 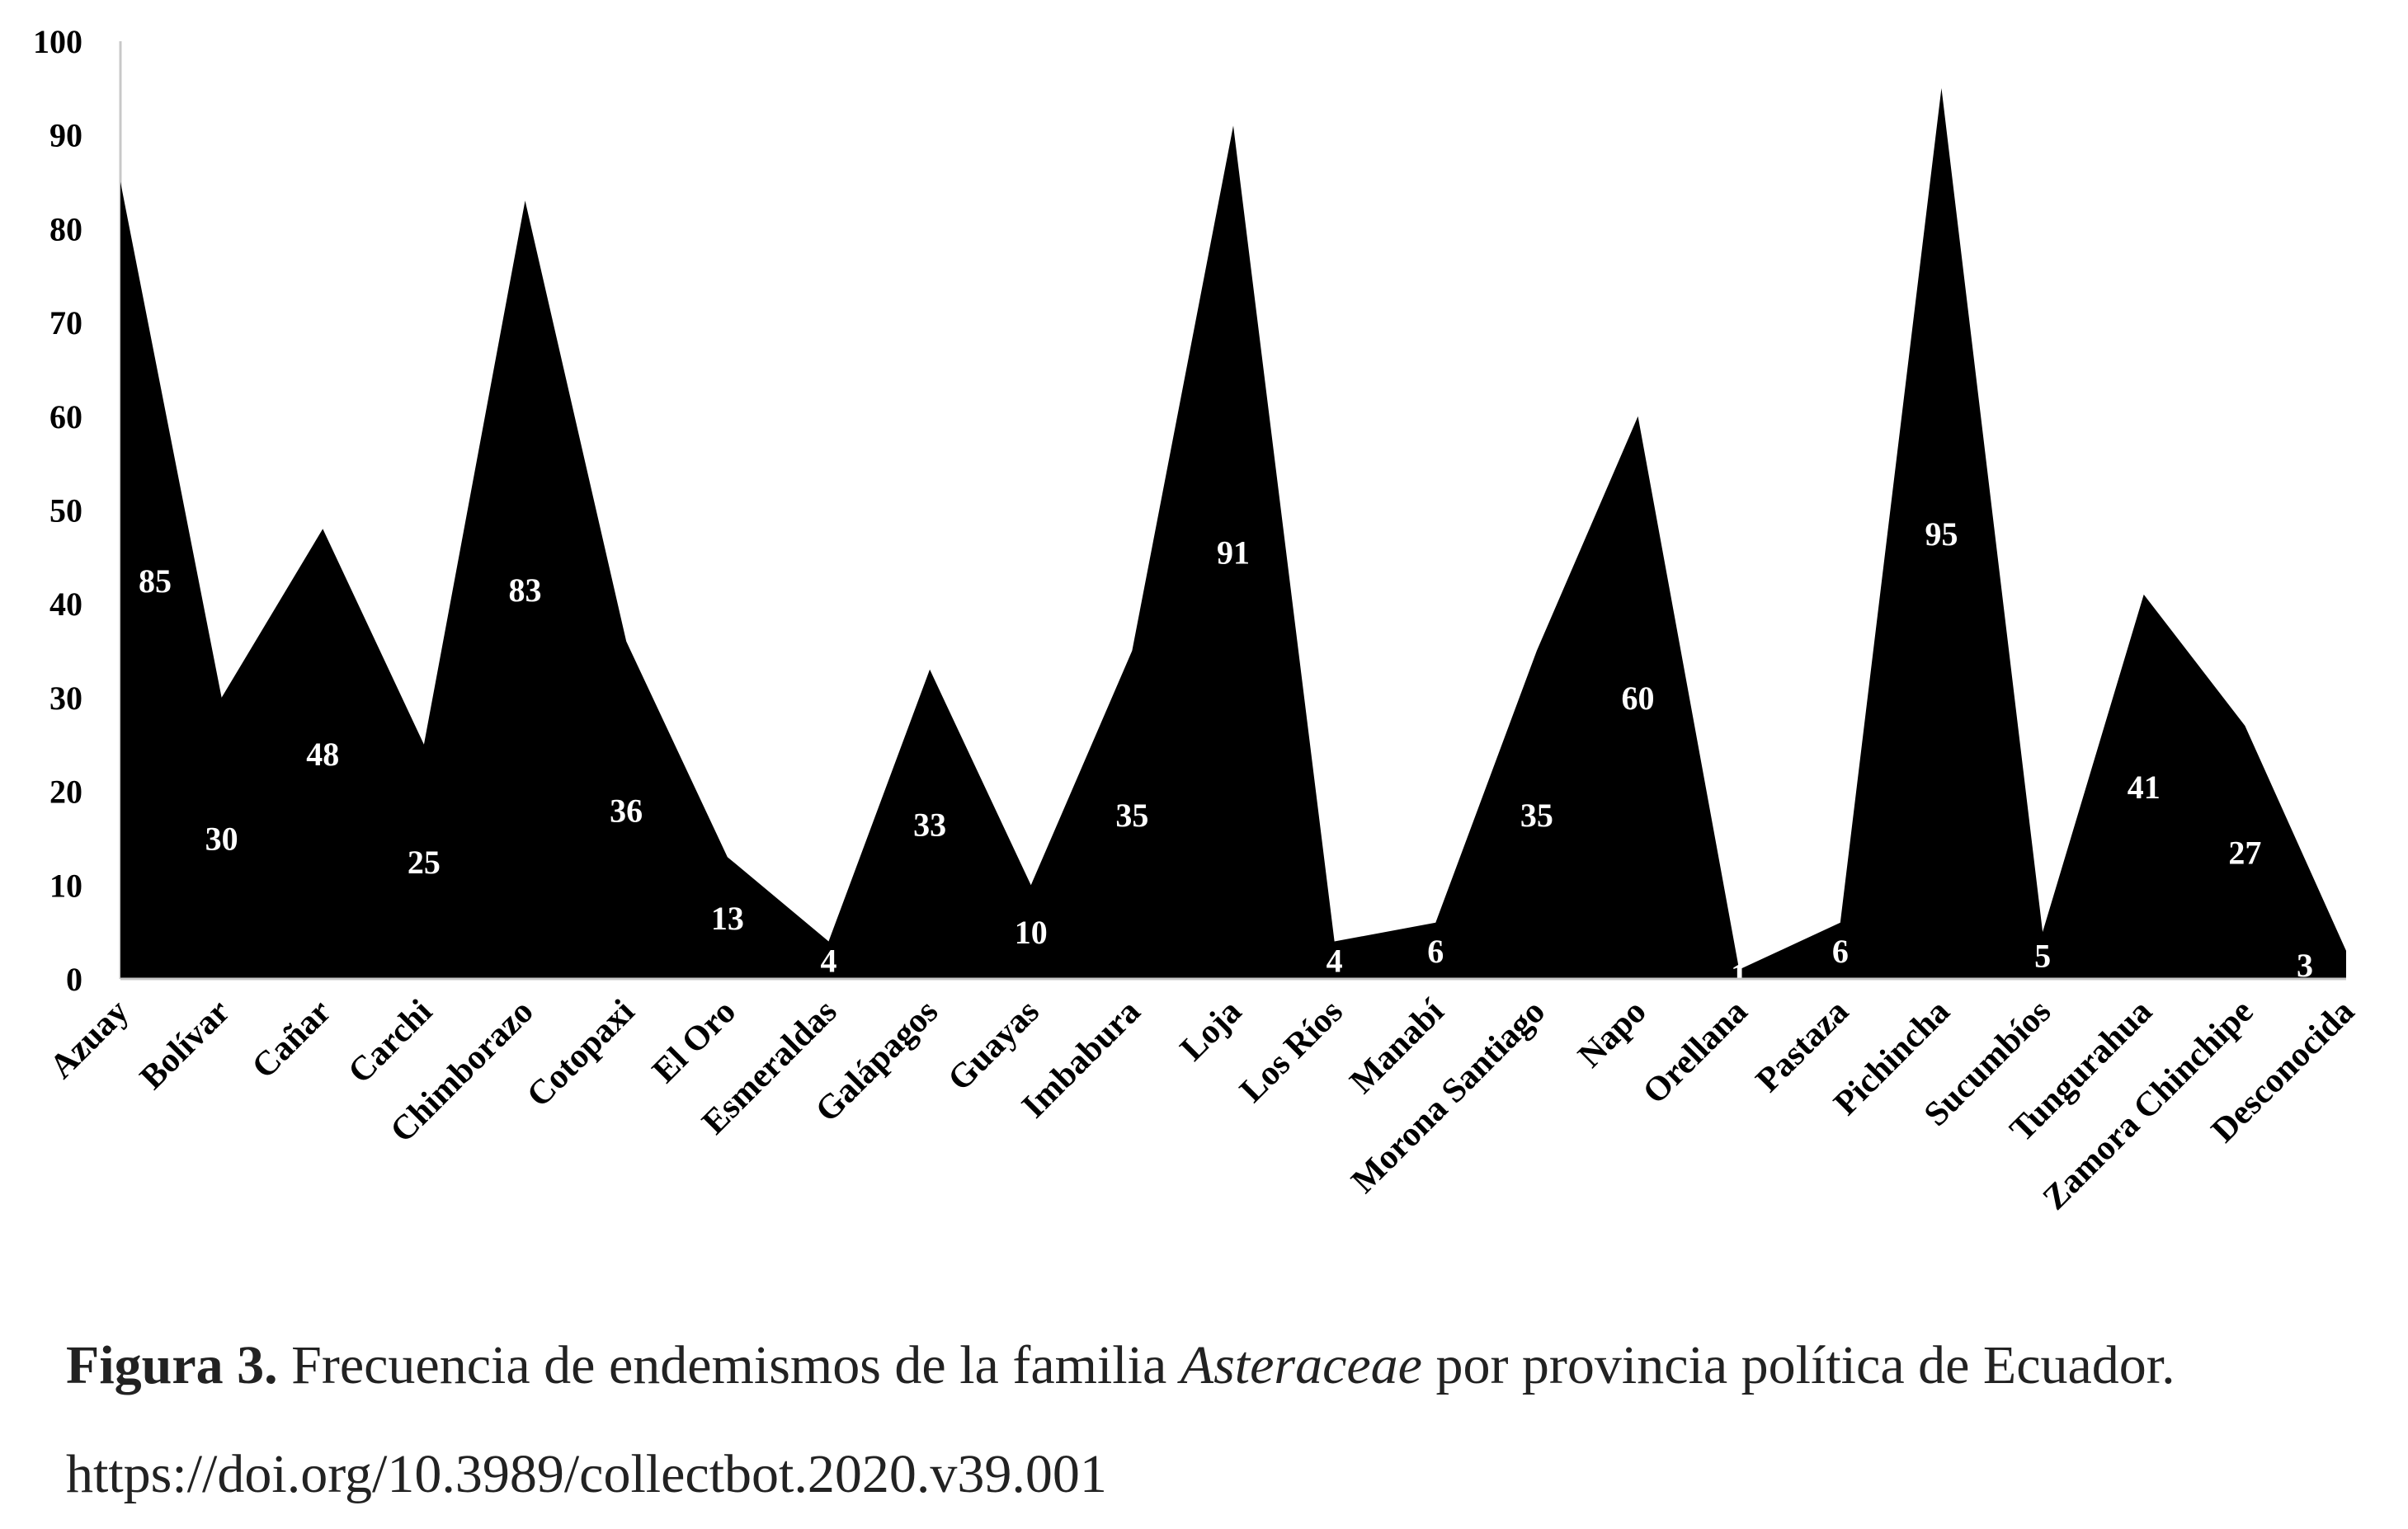 What do you see at coordinates (727, 918) in the screenshot?
I see `data-label: 13` at bounding box center [727, 918].